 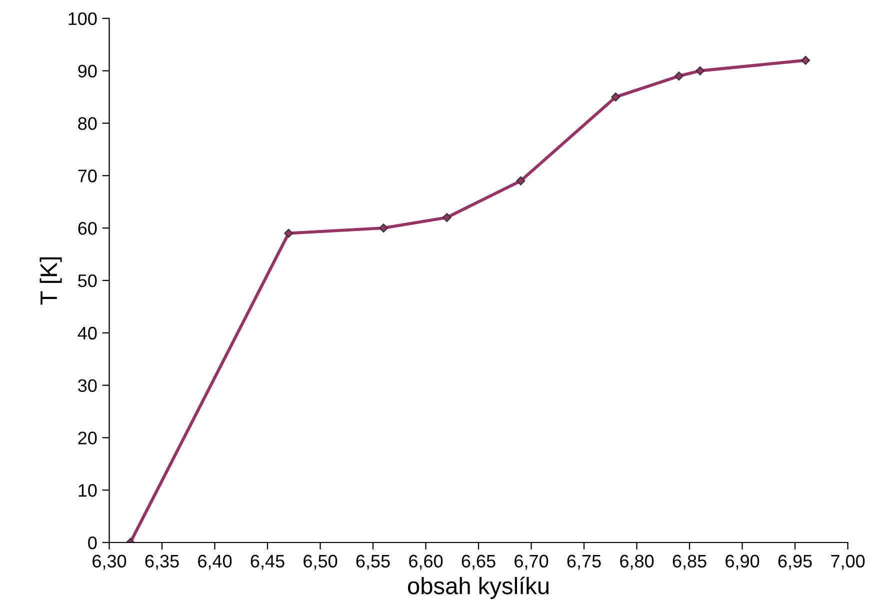 I want to click on x-tick-label: 6,40, so click(x=215, y=562).